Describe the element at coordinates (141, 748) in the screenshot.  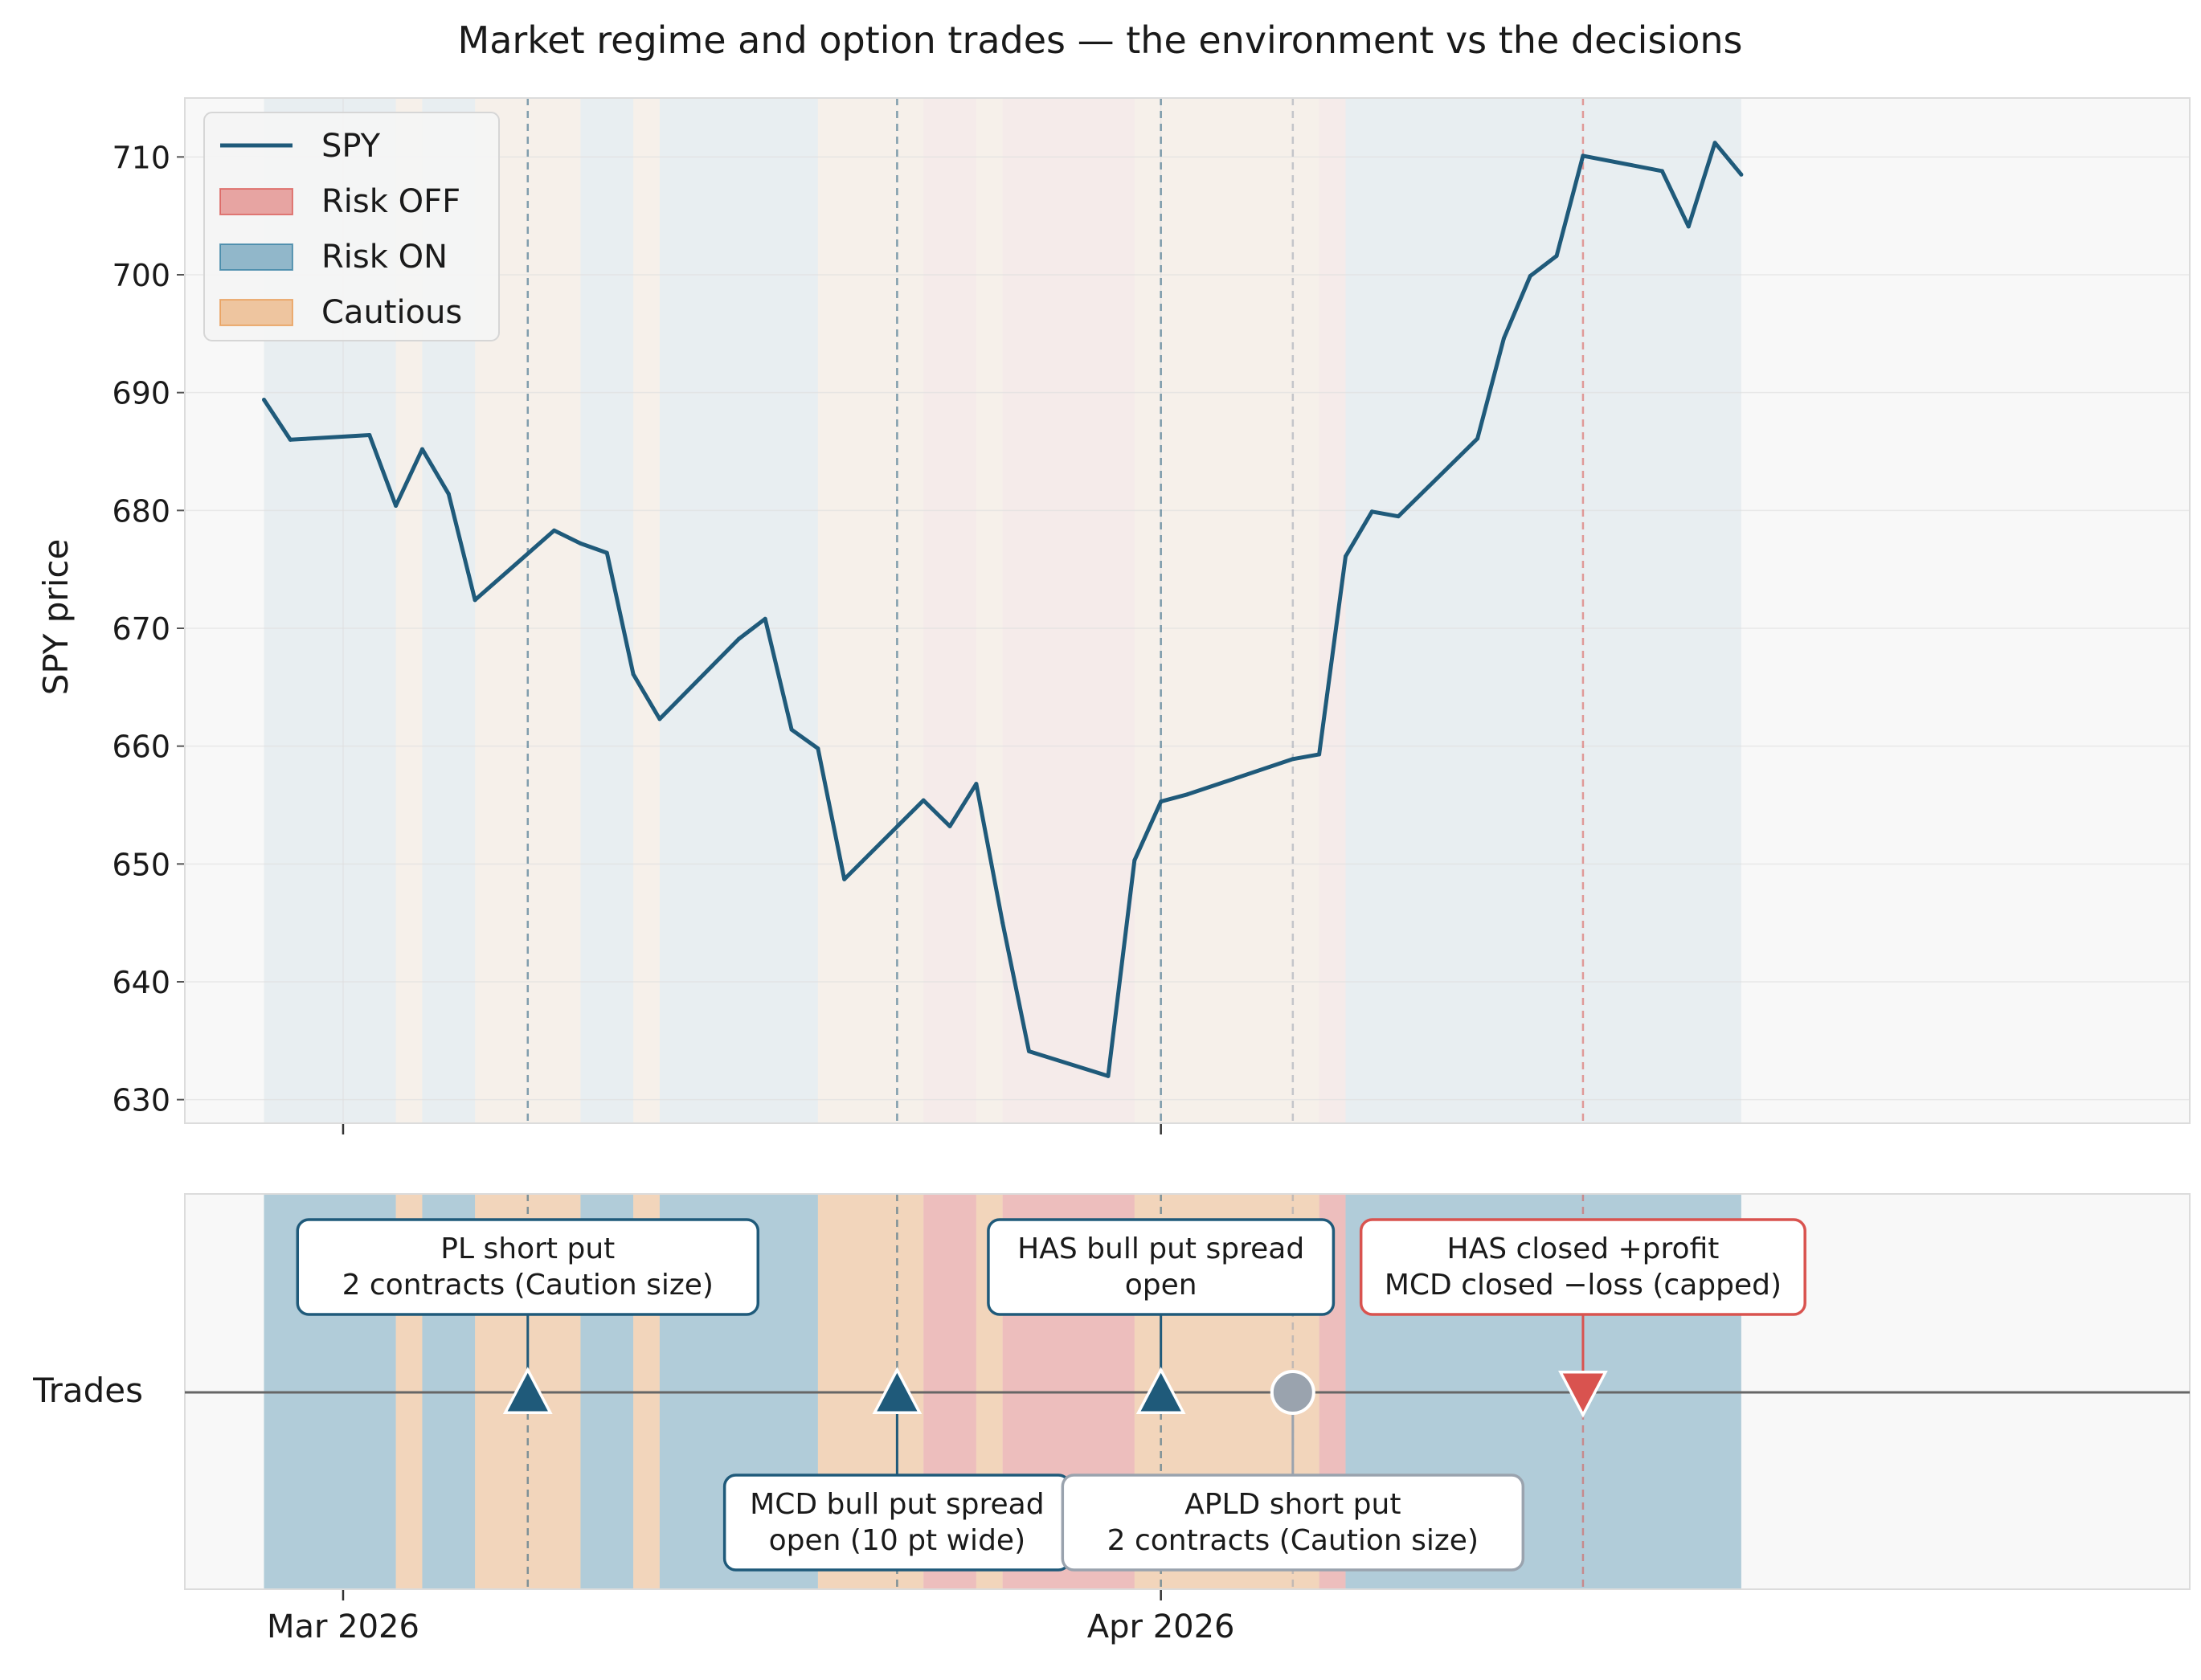
I see `y-tick-label: 660` at that location.